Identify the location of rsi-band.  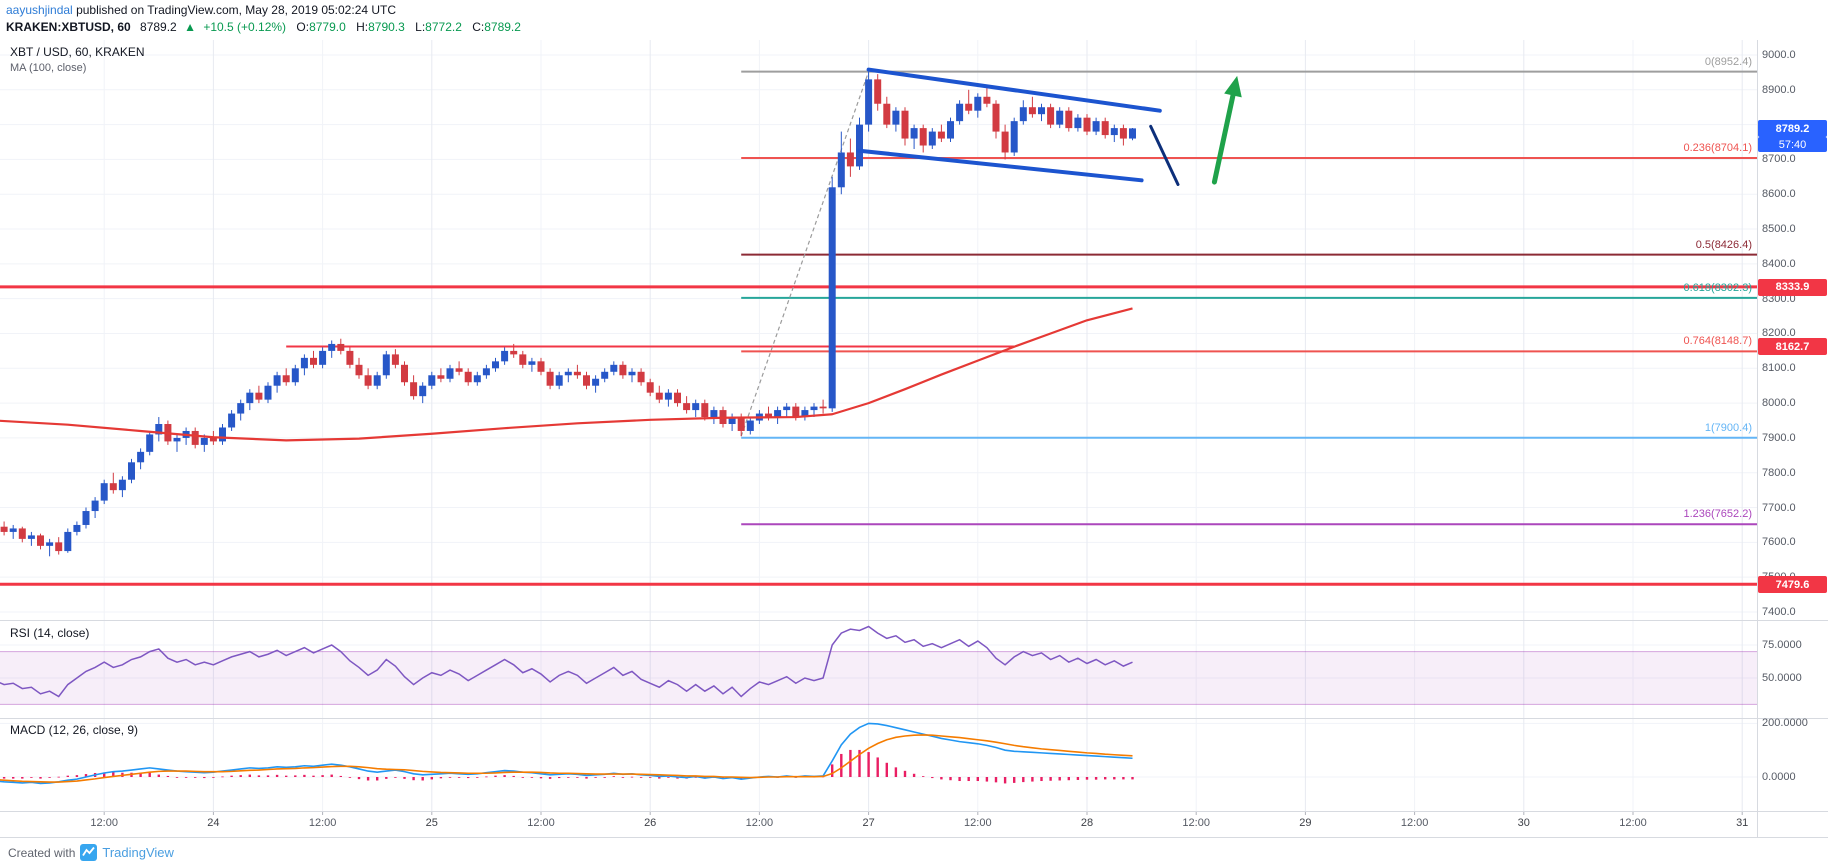
(878, 678).